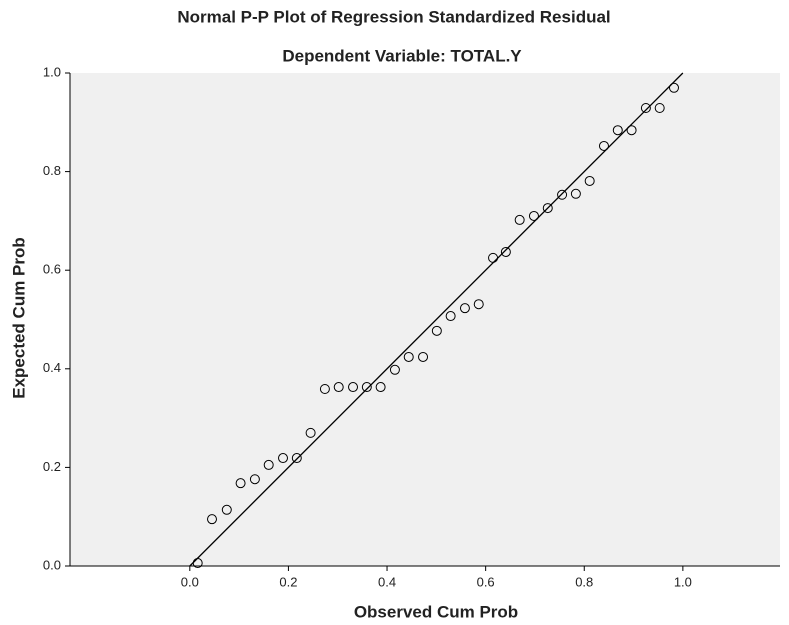  I want to click on x-tick-label: 0.4, so click(387, 581).